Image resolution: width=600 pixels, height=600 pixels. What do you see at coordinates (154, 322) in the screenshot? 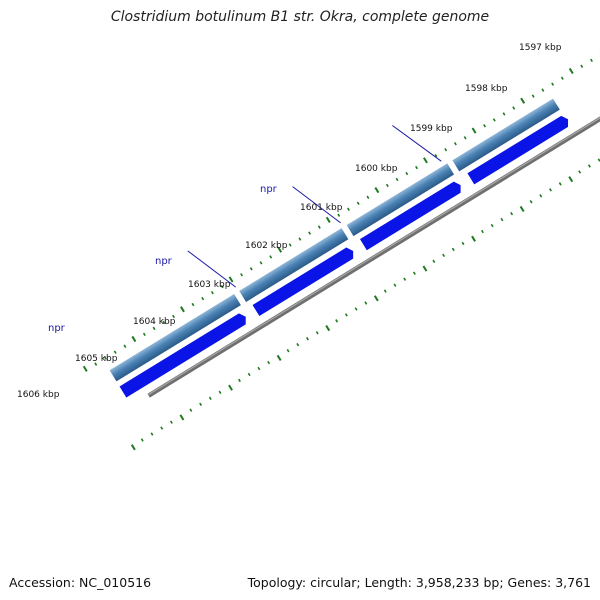
I see `scale-label: 1604 kbp` at bounding box center [154, 322].